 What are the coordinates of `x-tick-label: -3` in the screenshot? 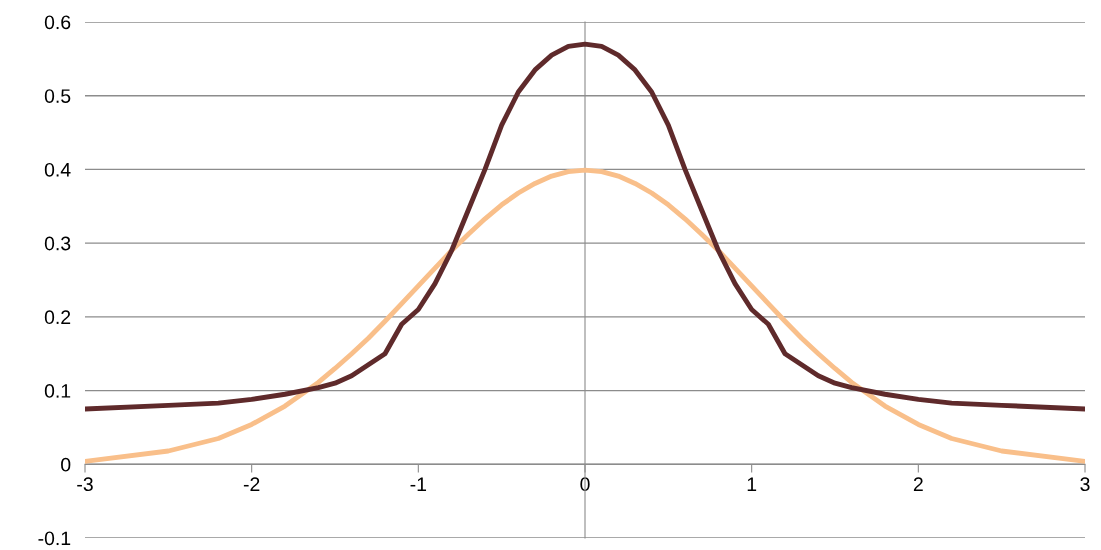 It's located at (85, 484).